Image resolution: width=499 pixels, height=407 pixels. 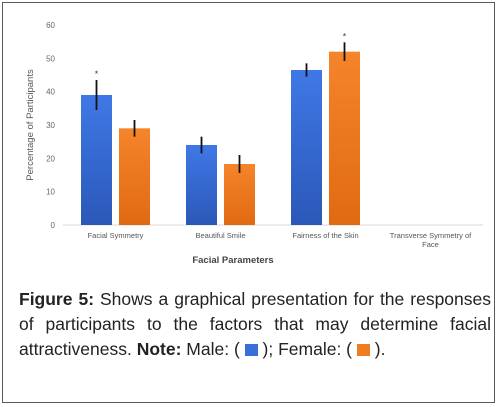 I want to click on y-tick-label: 10, so click(x=50, y=192).